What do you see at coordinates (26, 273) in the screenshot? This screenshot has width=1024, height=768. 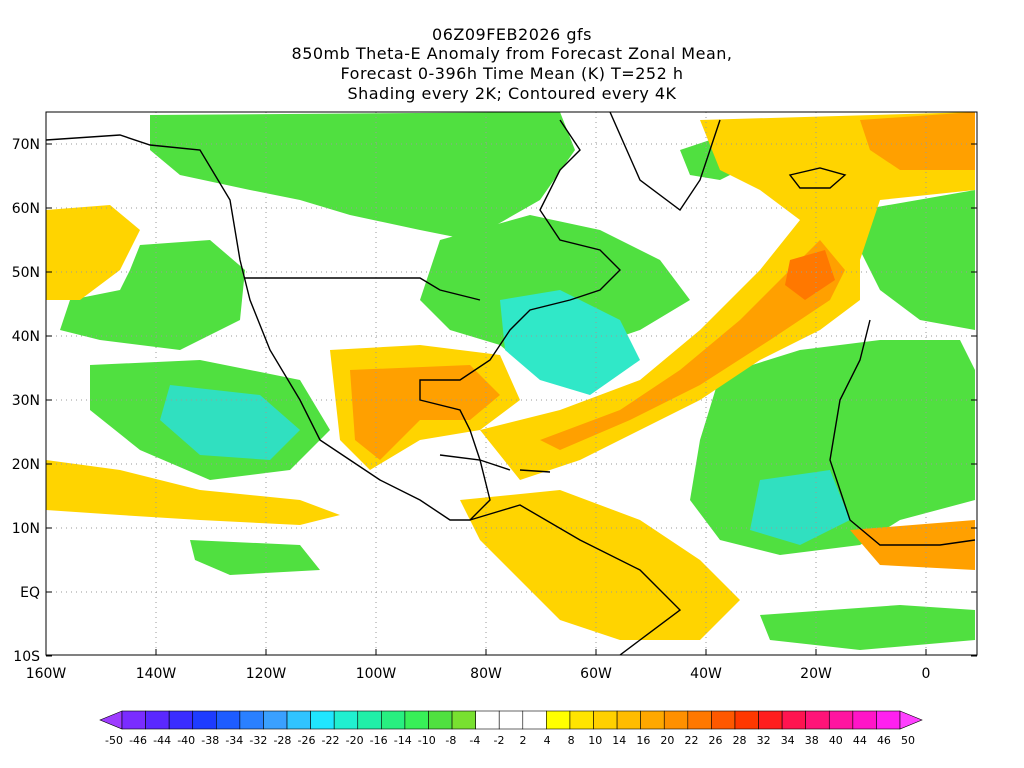 I see `lat-tick-label: 50N` at bounding box center [26, 273].